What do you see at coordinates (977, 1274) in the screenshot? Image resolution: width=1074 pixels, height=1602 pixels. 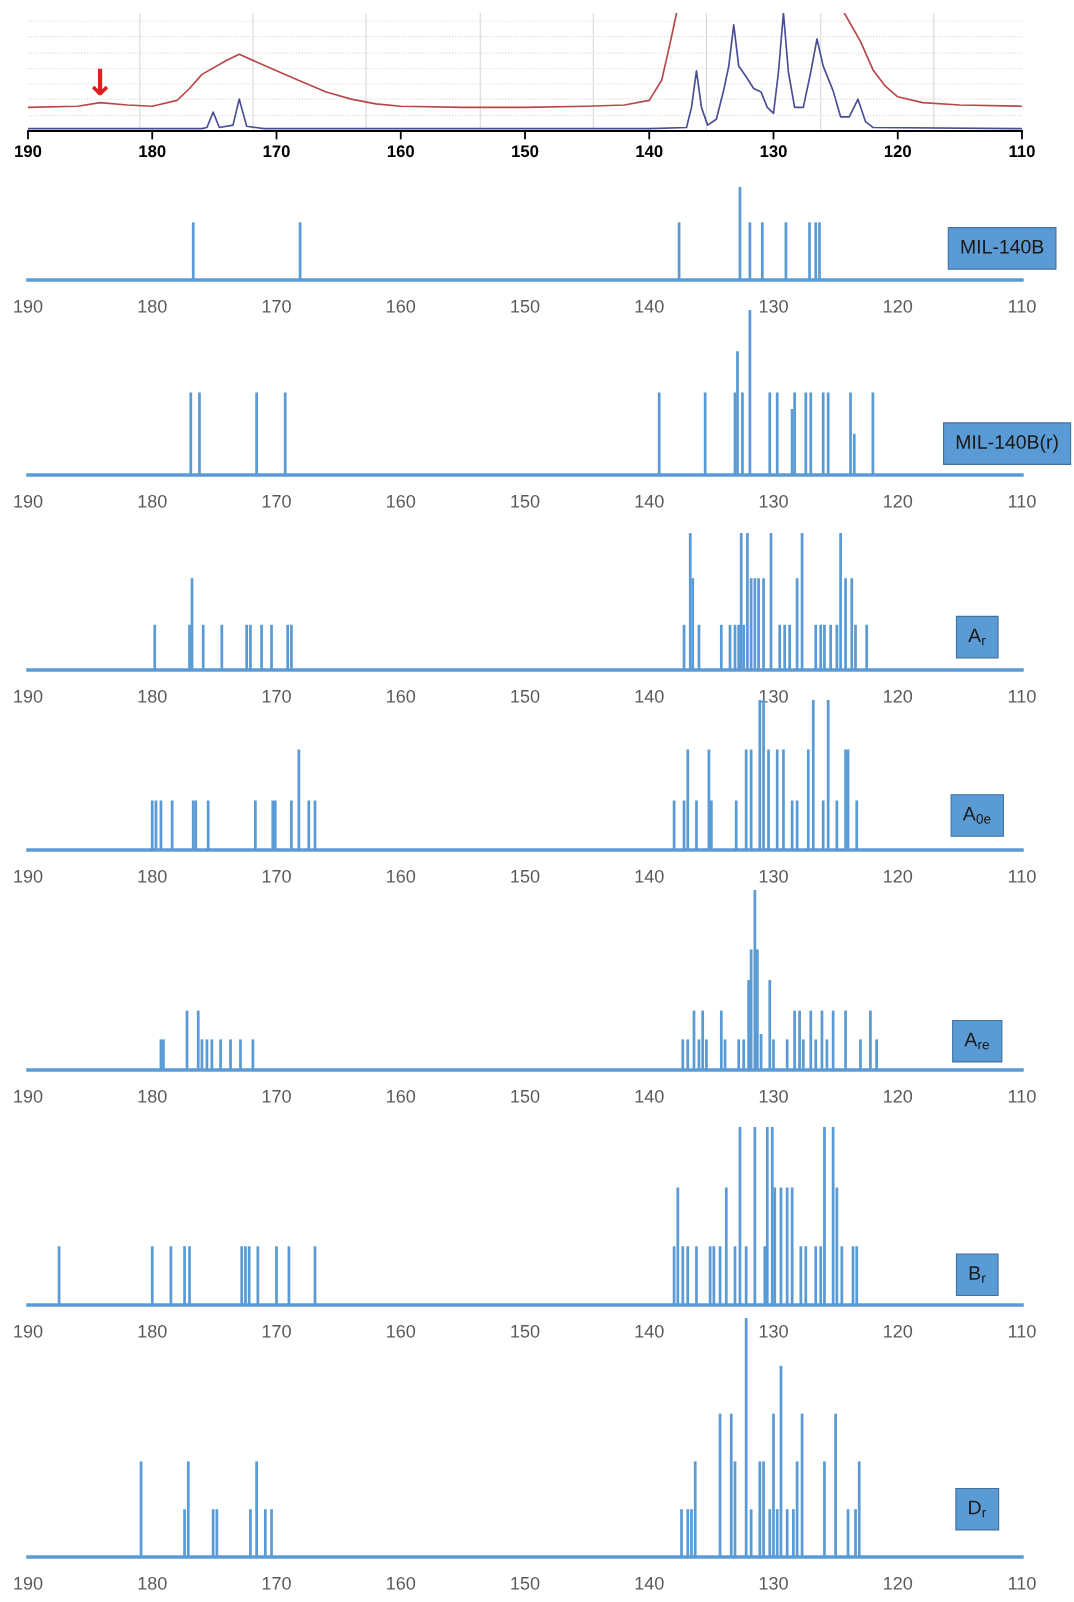 I see `annotation: B$_{r}$` at bounding box center [977, 1274].